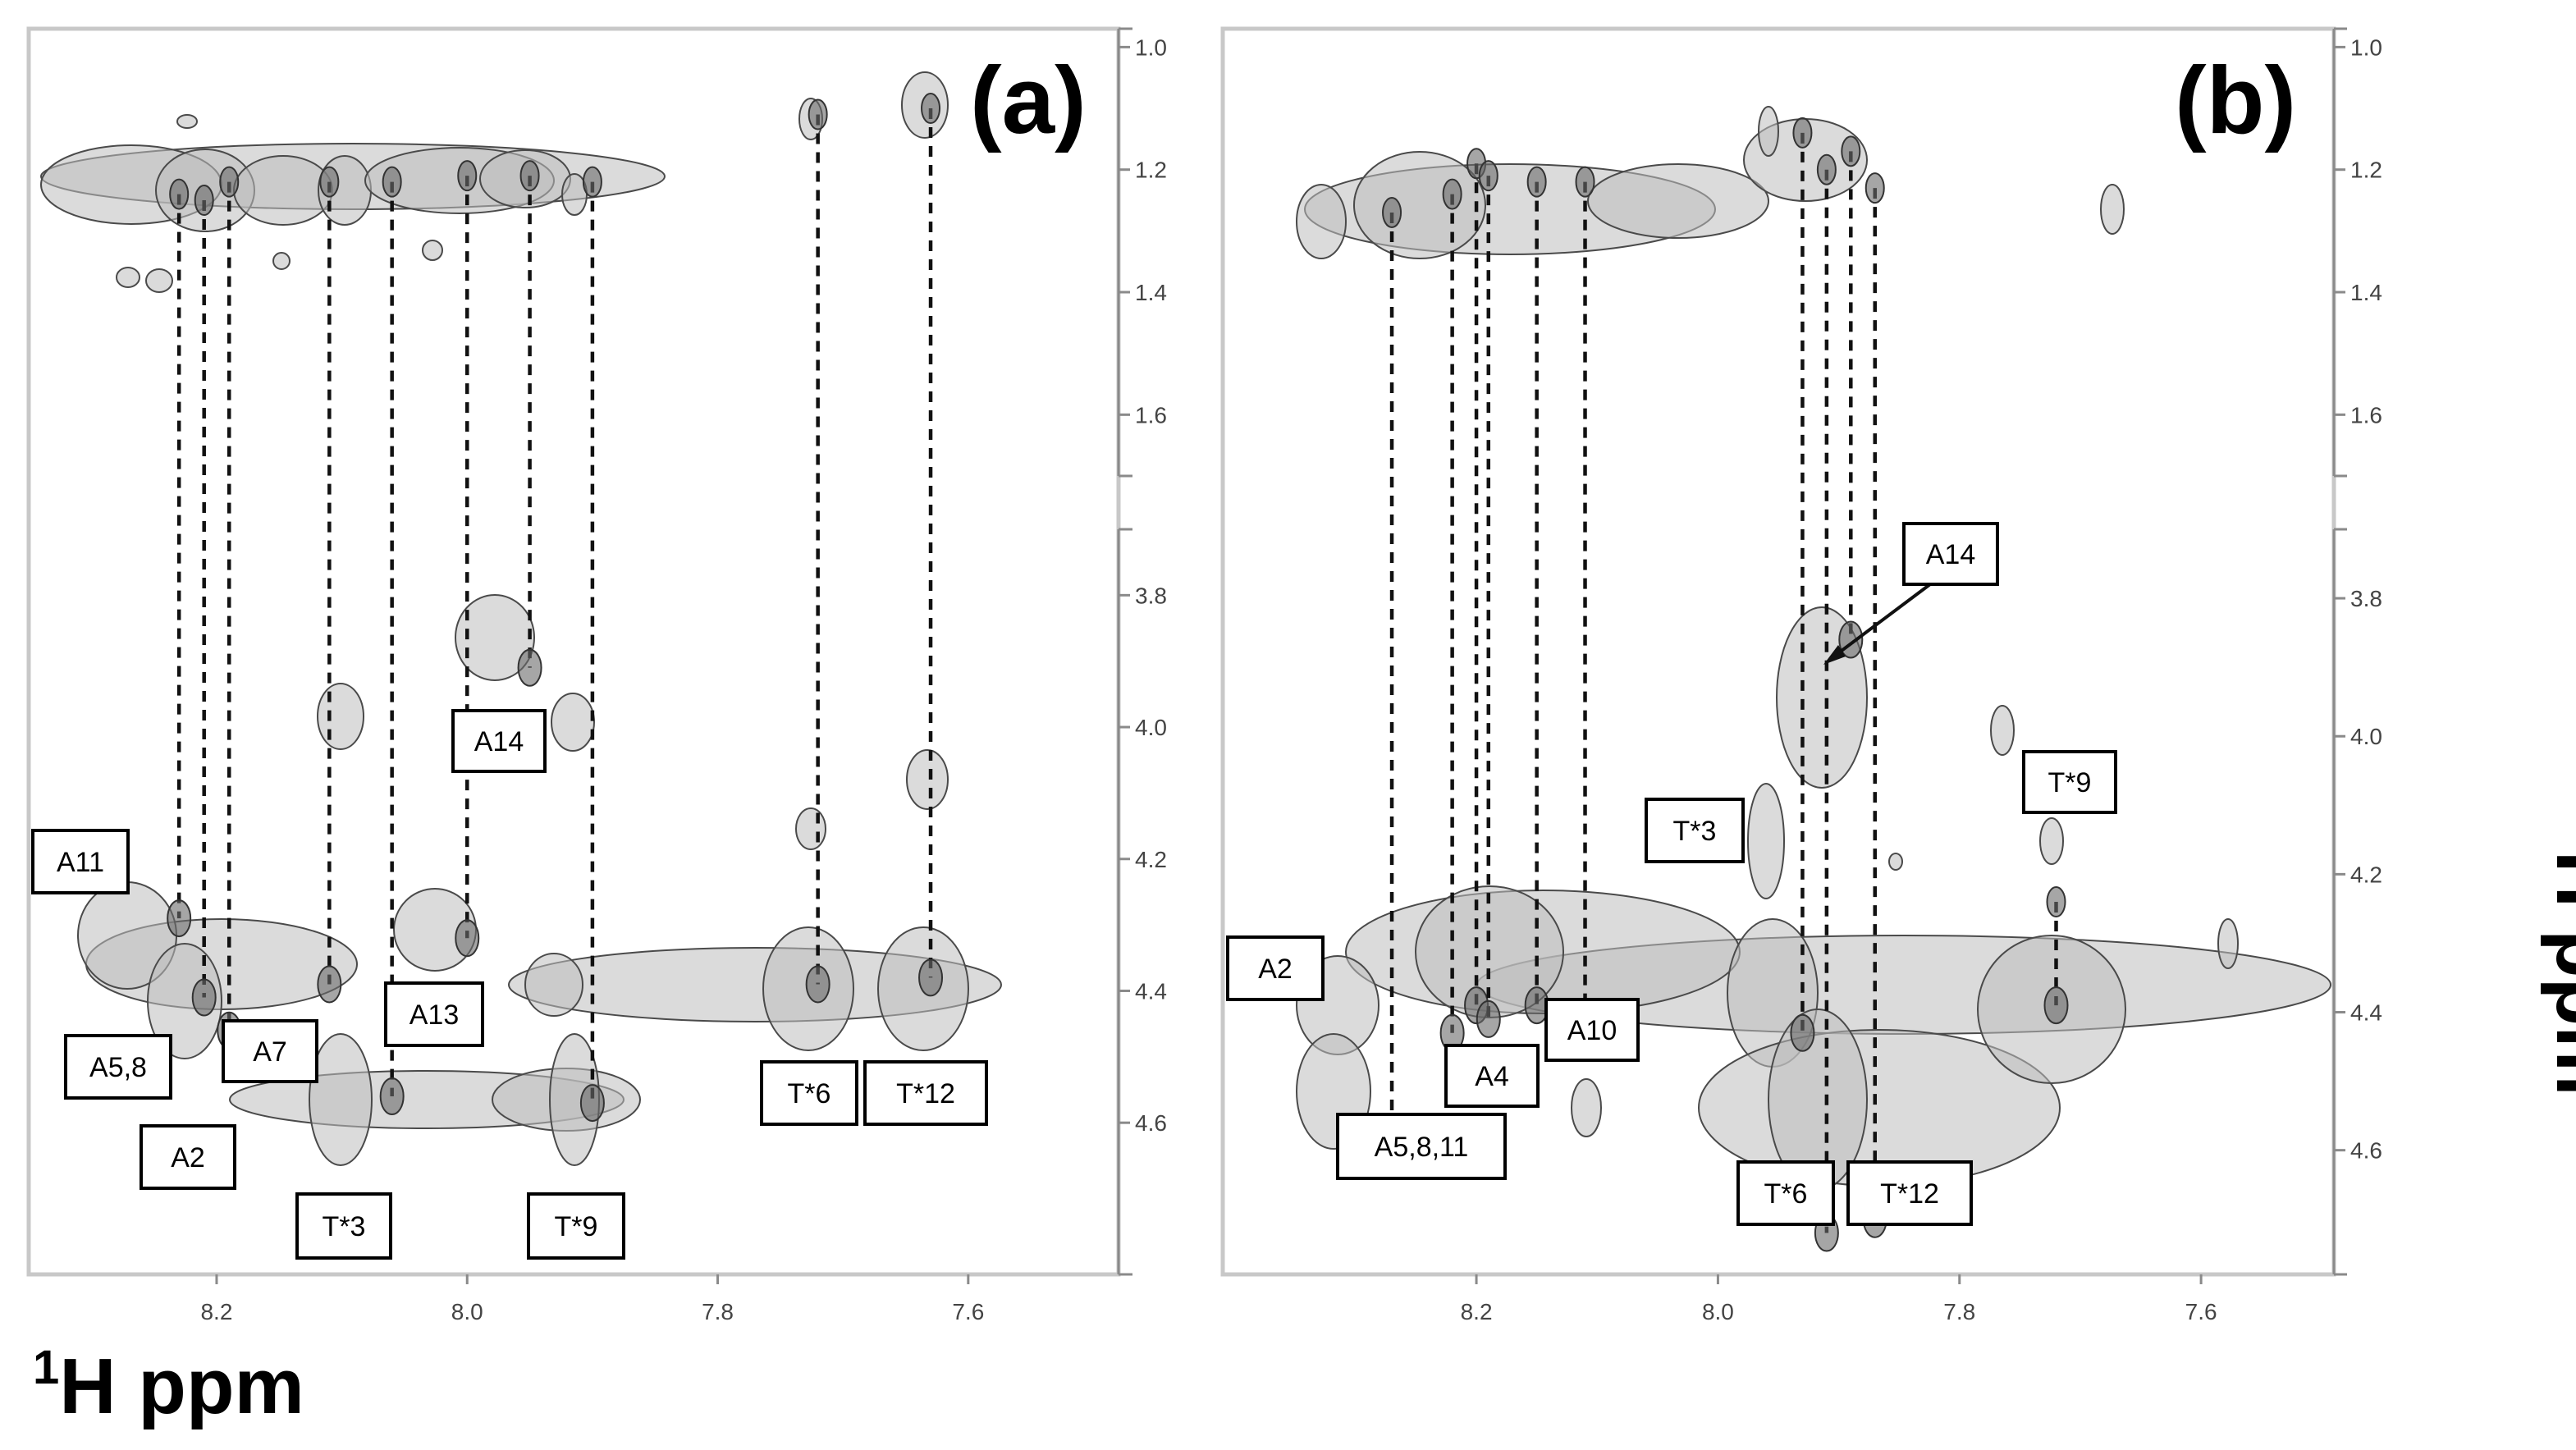 The height and width of the screenshot is (1450, 2576). What do you see at coordinates (2558, 960) in the screenshot?
I see `panel-b-ylabel: 1H ppm` at bounding box center [2558, 960].